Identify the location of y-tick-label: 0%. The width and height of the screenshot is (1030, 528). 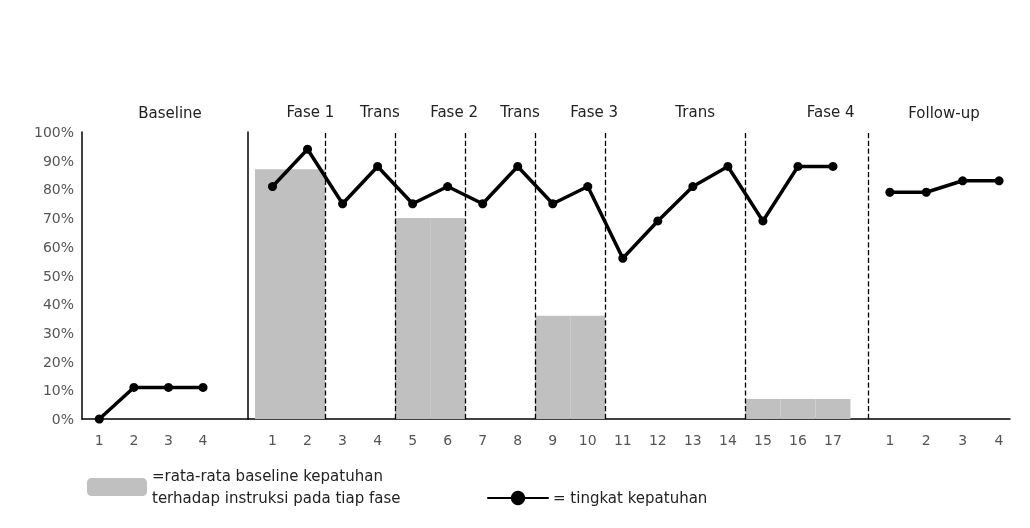
(62, 419).